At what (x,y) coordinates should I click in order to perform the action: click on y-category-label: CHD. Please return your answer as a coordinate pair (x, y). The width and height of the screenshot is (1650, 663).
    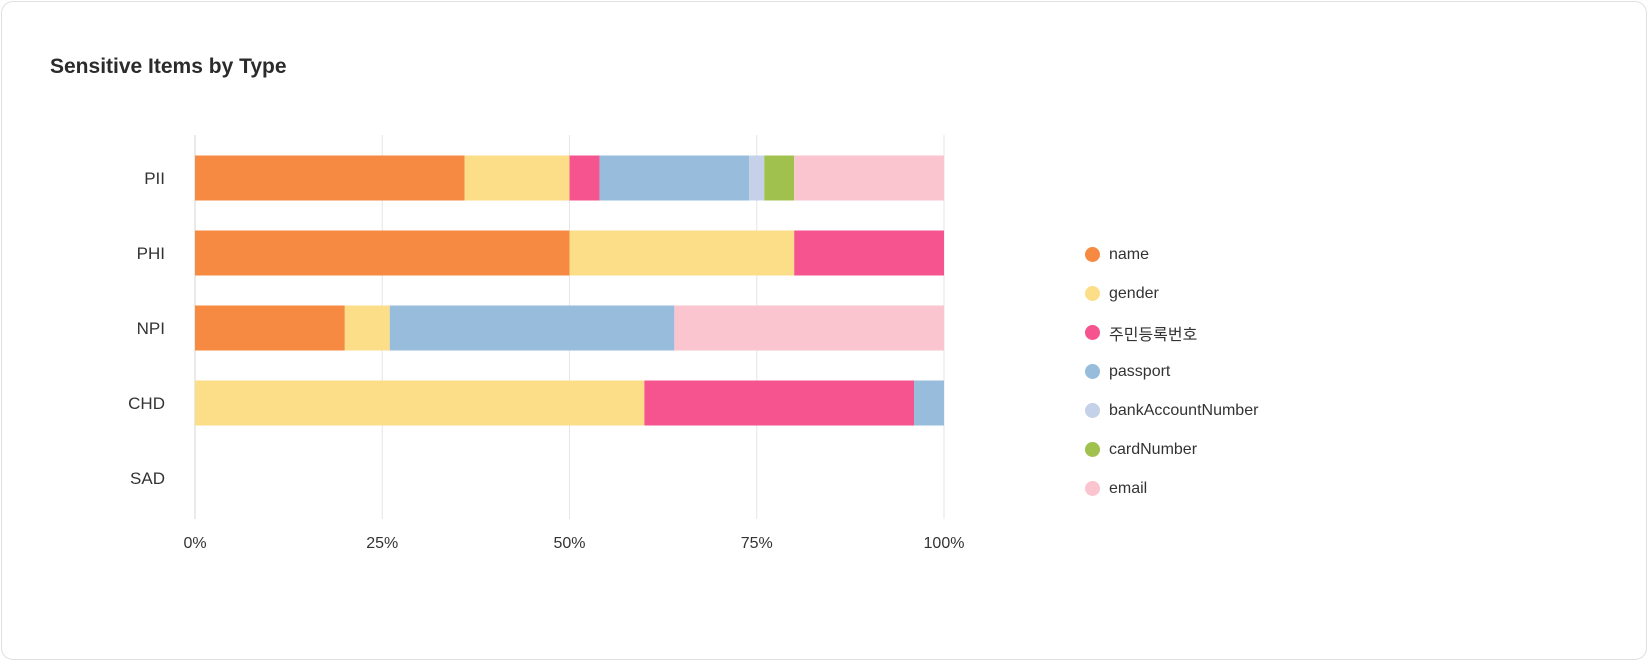
    Looking at the image, I should click on (146, 403).